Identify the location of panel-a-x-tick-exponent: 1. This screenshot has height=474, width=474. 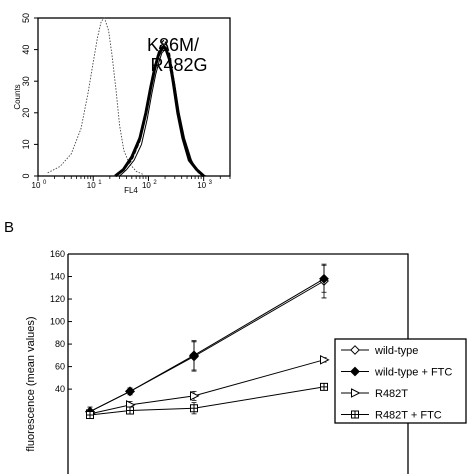
(100, 183).